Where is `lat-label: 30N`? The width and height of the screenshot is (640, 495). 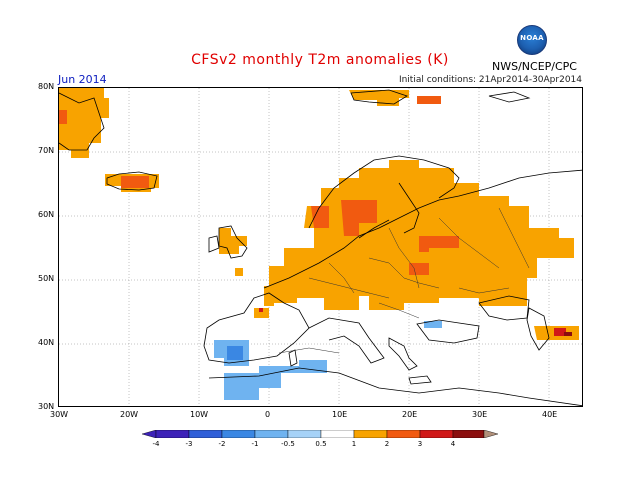 lat-label: 30N is located at coordinates (46, 406).